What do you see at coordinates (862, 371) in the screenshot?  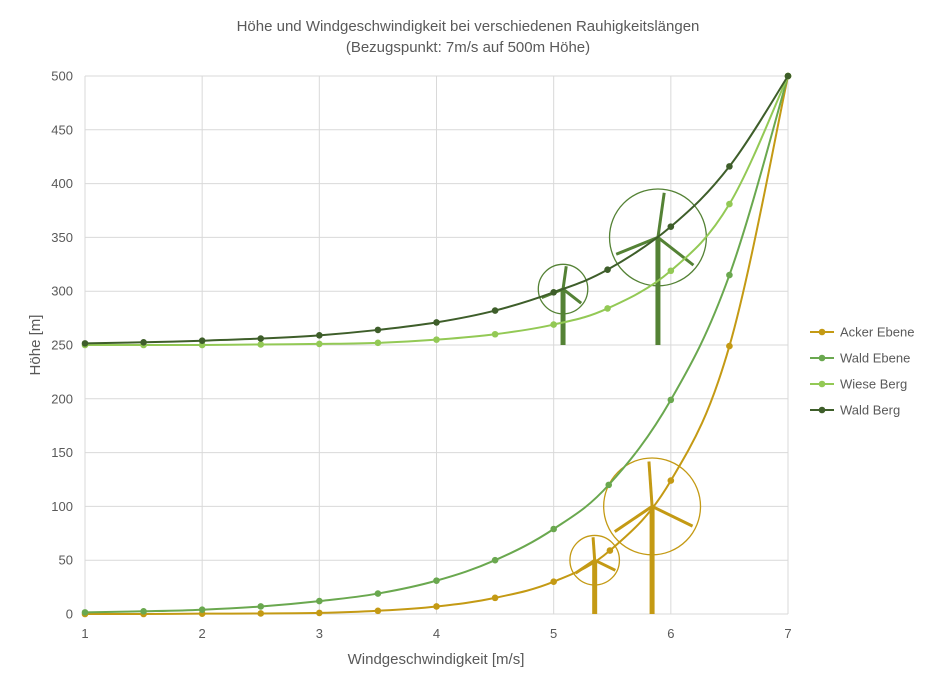 I see `legend: Acker Ebene Wald Ebene Wiese Berg Wald Berg` at bounding box center [862, 371].